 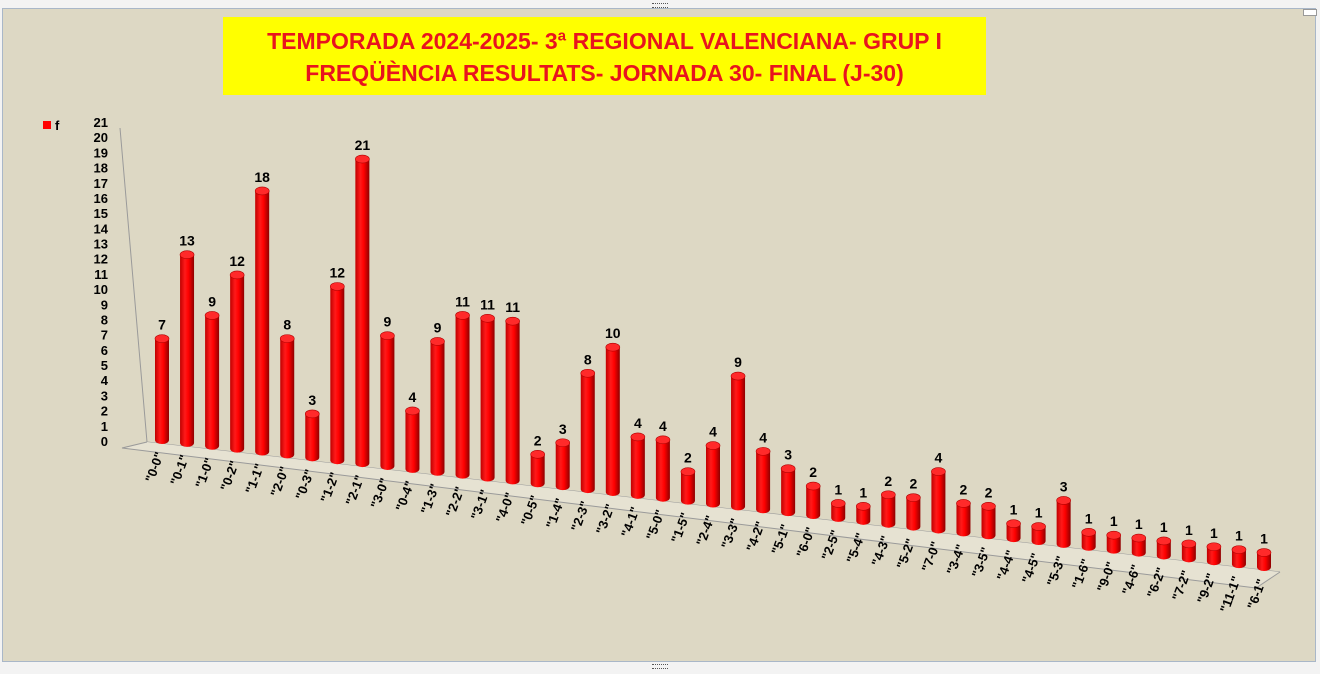 I want to click on category-label: "2-2", so click(x=455, y=502).